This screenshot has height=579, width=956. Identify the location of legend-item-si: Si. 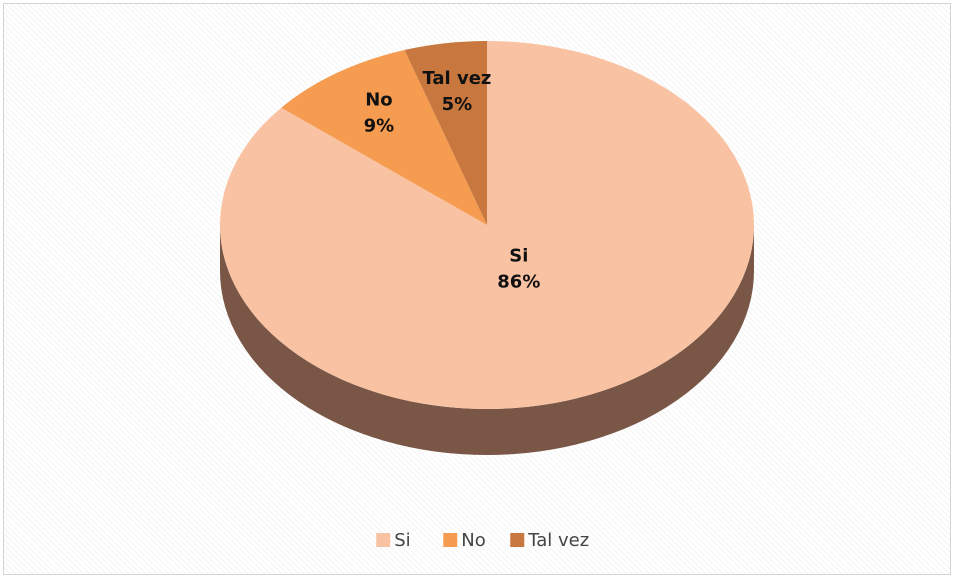
(393, 540).